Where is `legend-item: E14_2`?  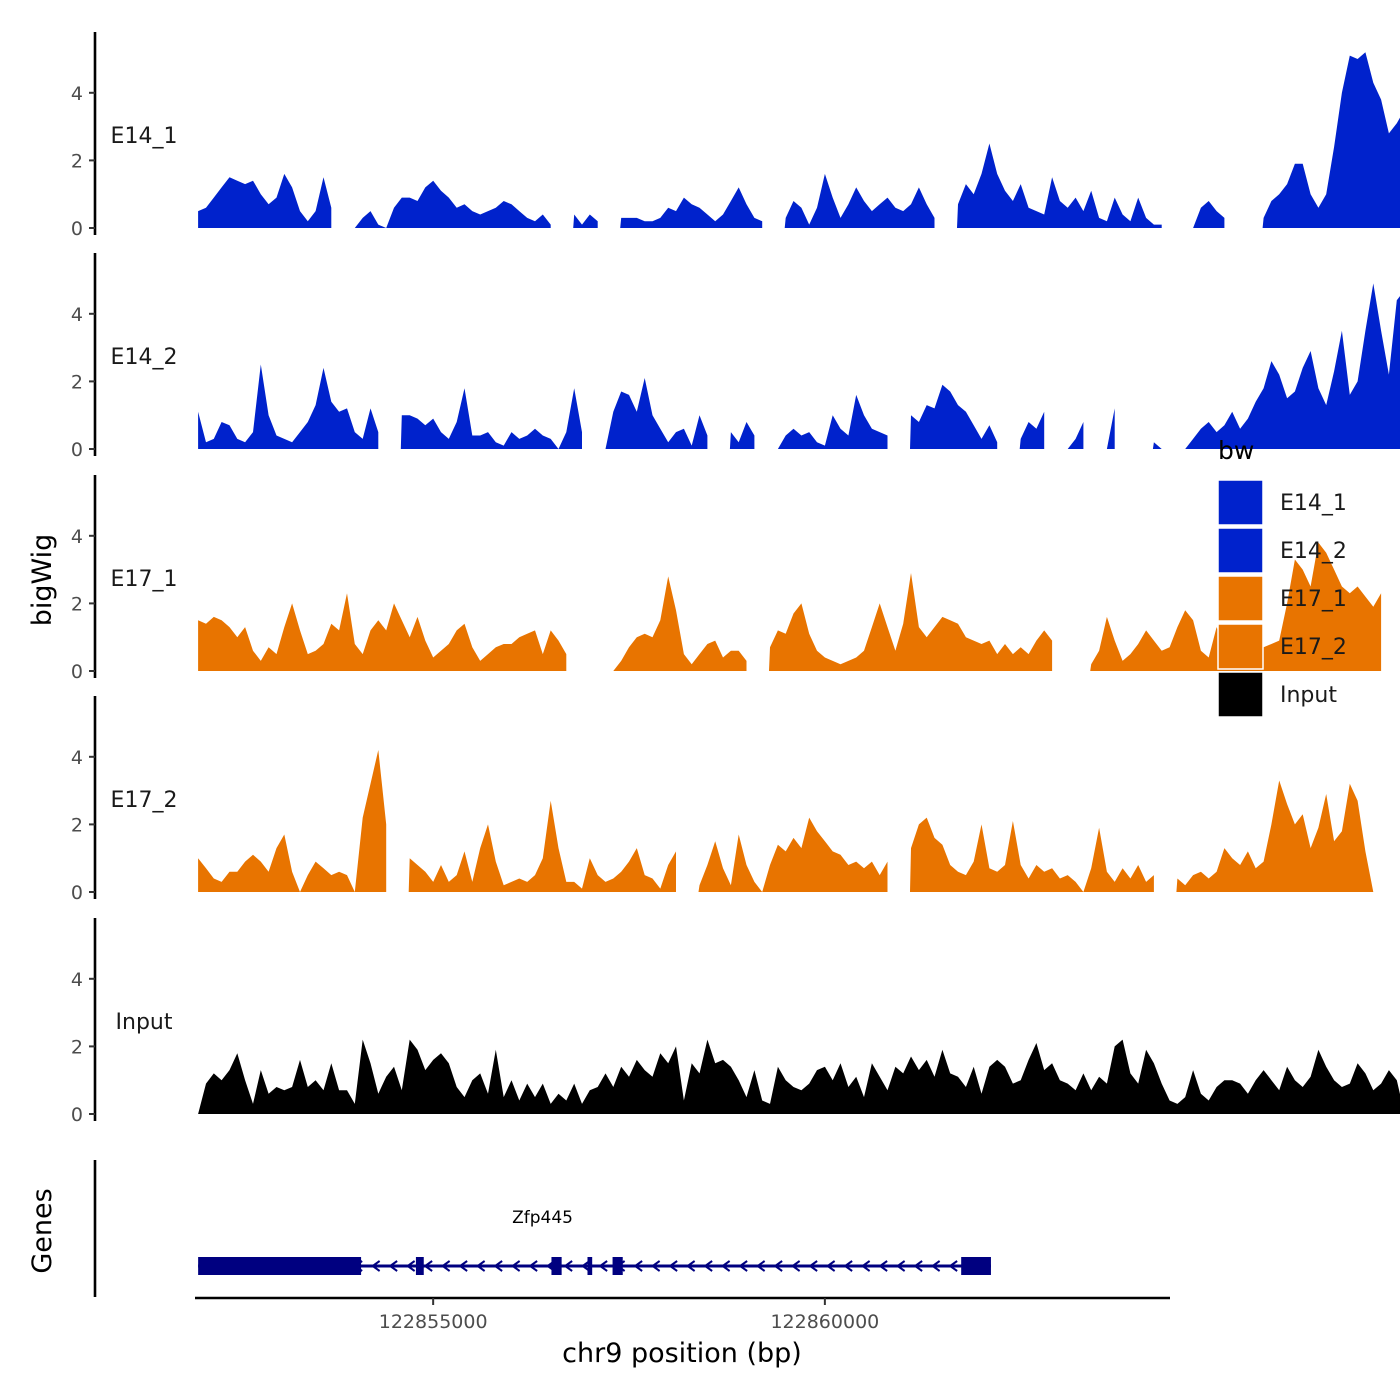
legend-item: E14_2 is located at coordinates (1282, 550).